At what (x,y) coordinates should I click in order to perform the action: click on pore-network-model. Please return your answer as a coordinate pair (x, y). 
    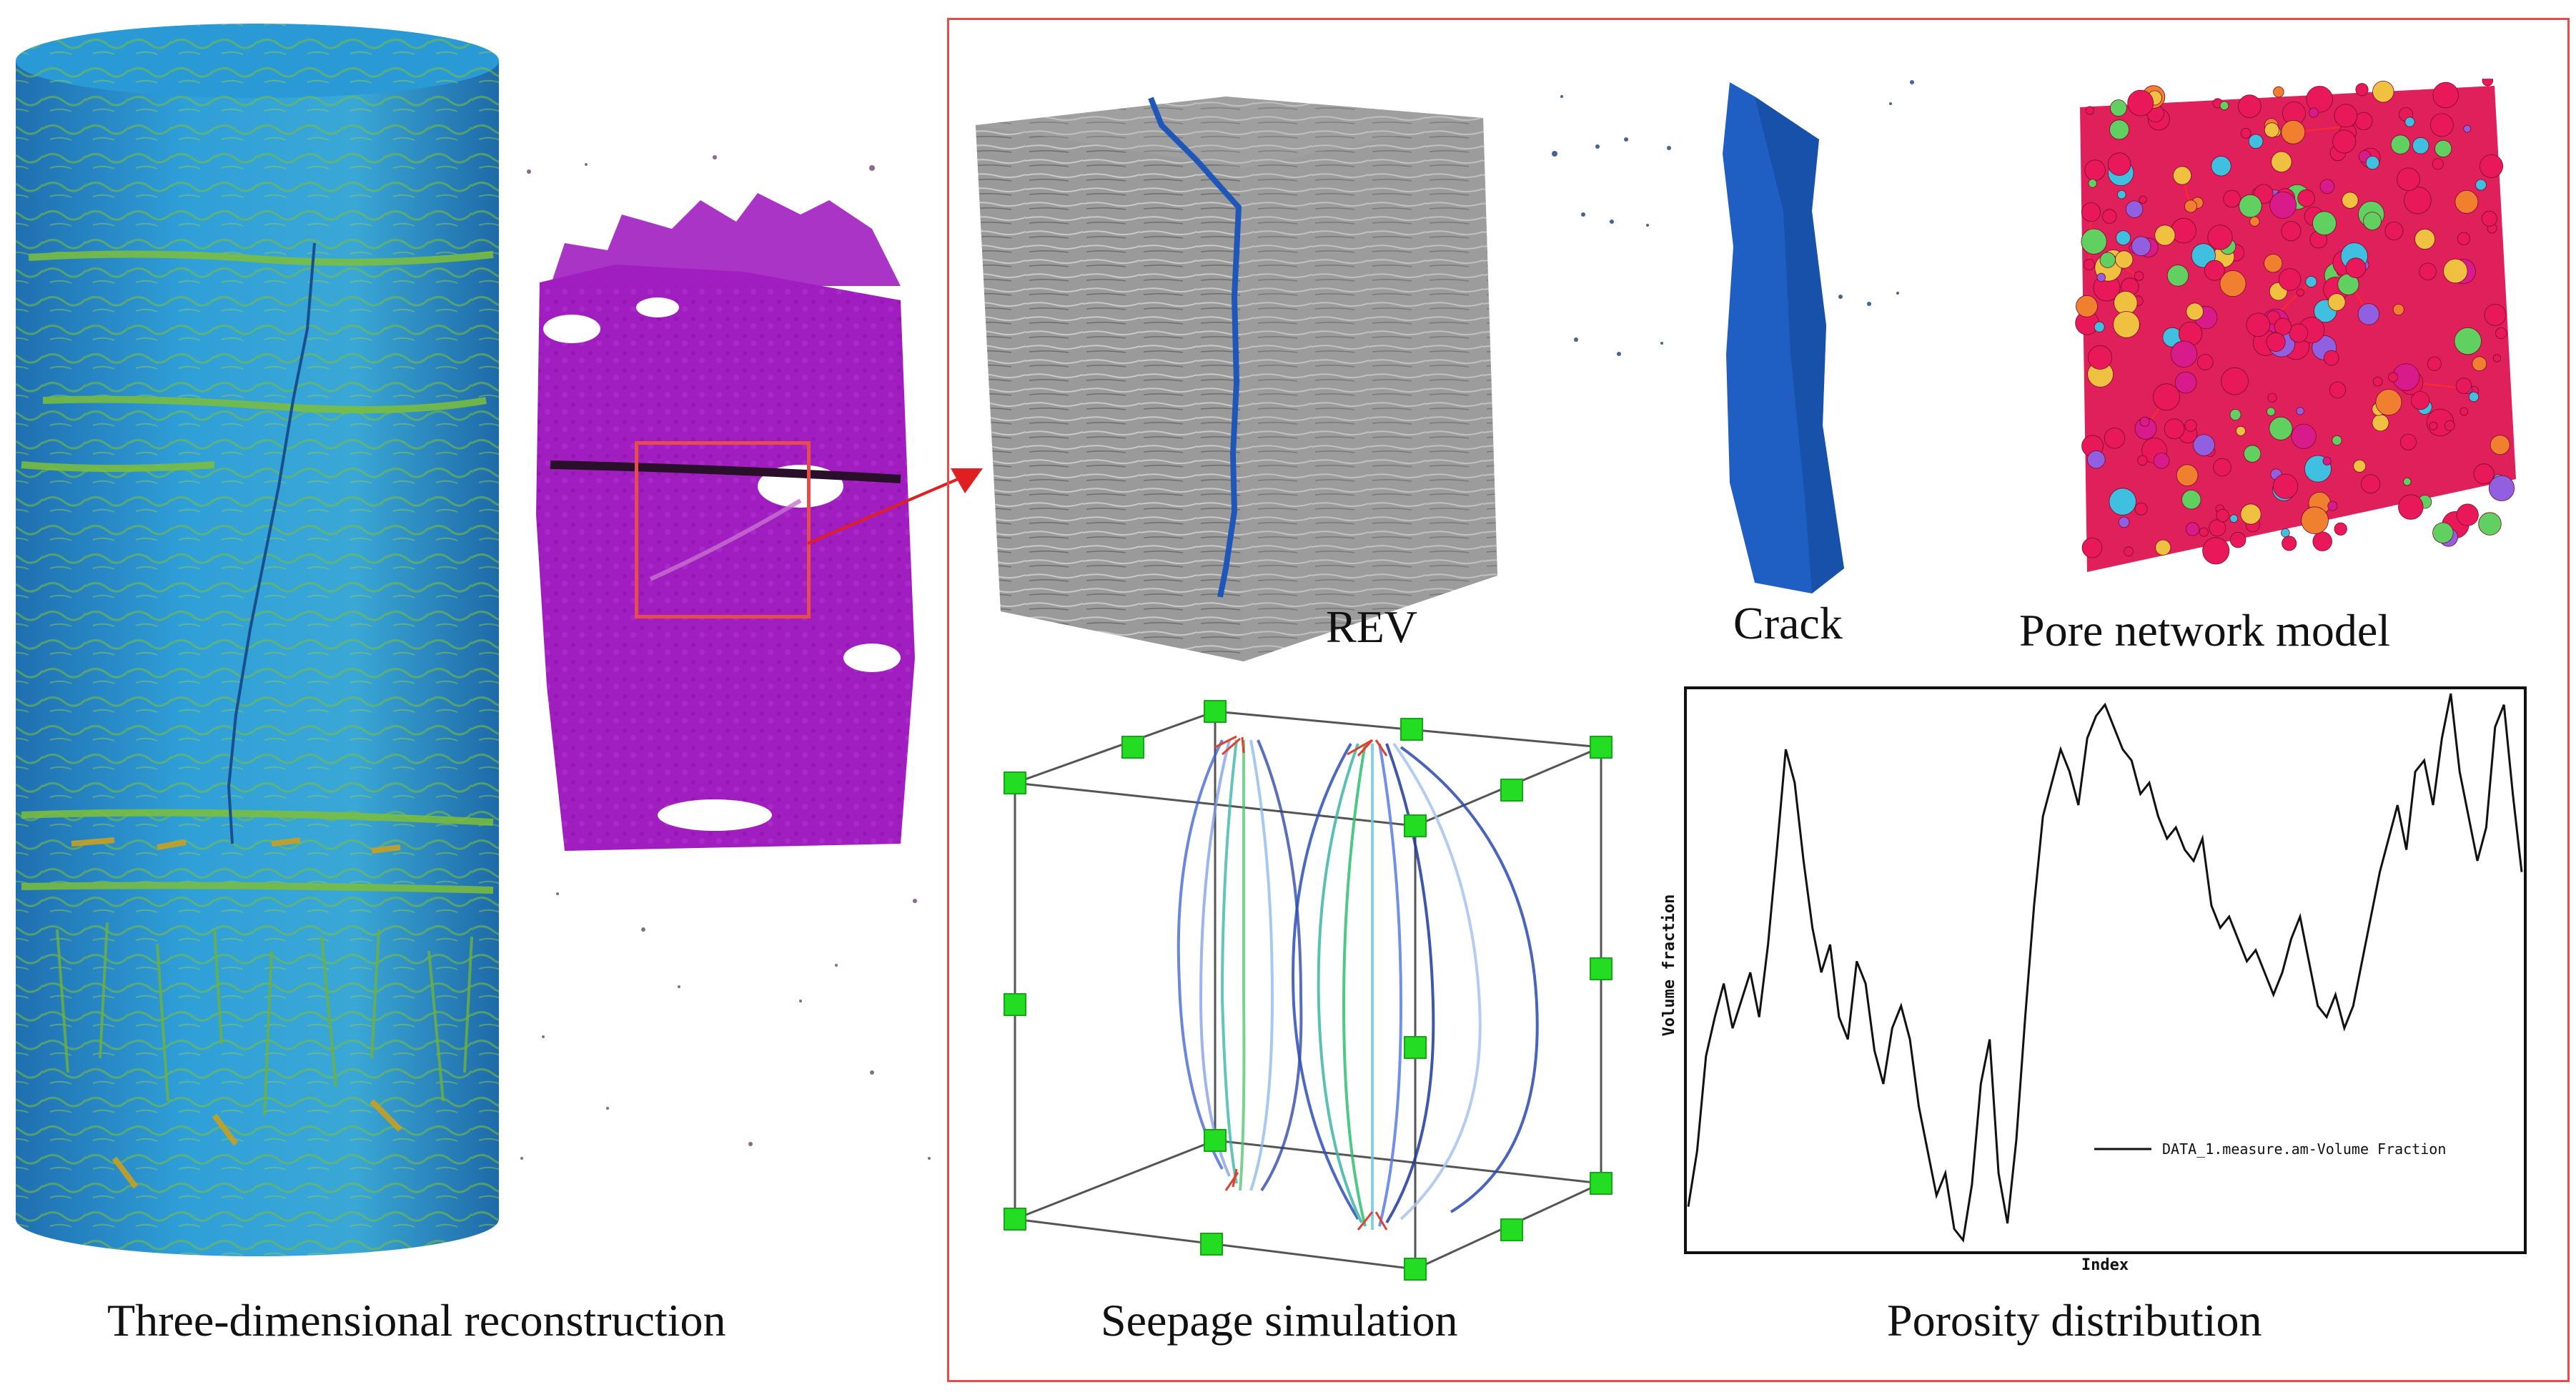
    Looking at the image, I should click on (2295, 325).